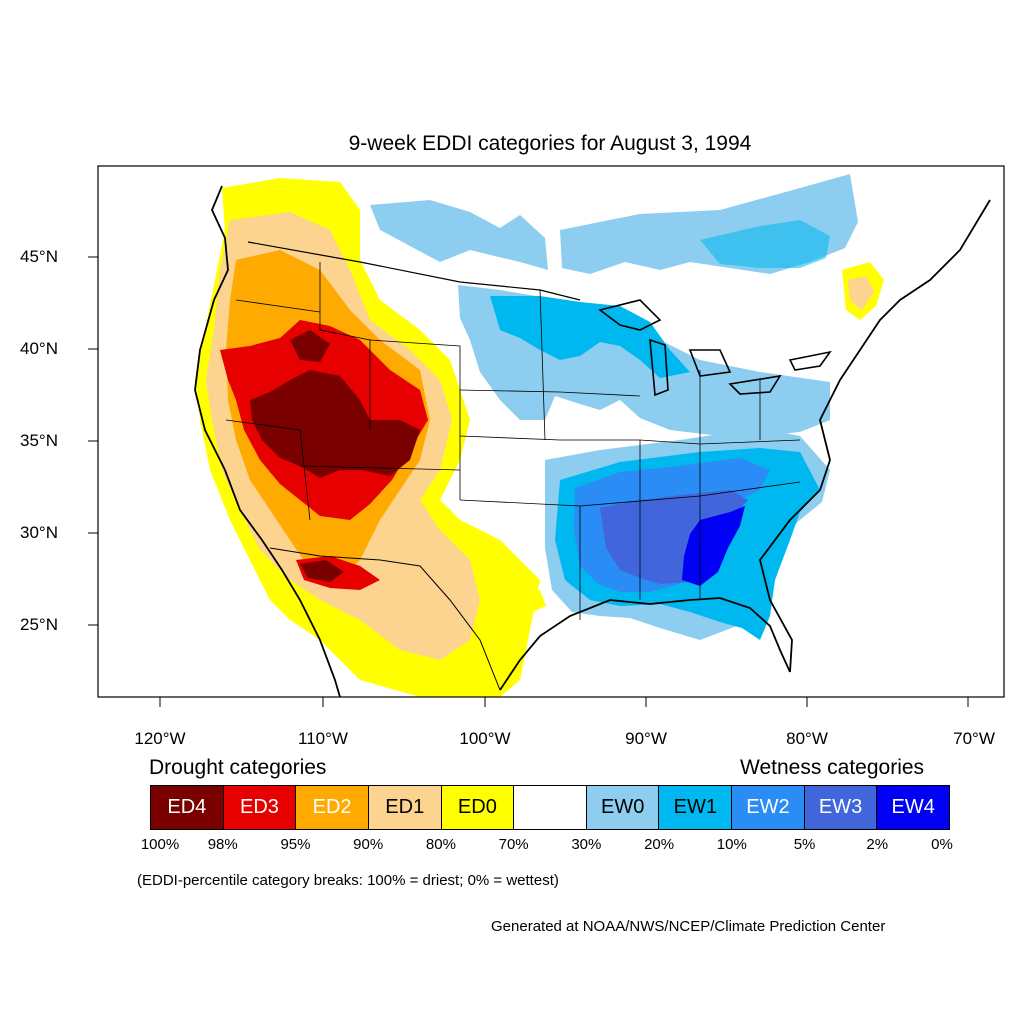 The width and height of the screenshot is (1024, 1024). What do you see at coordinates (39, 532) in the screenshot?
I see `lat-label-30: 30°N` at bounding box center [39, 532].